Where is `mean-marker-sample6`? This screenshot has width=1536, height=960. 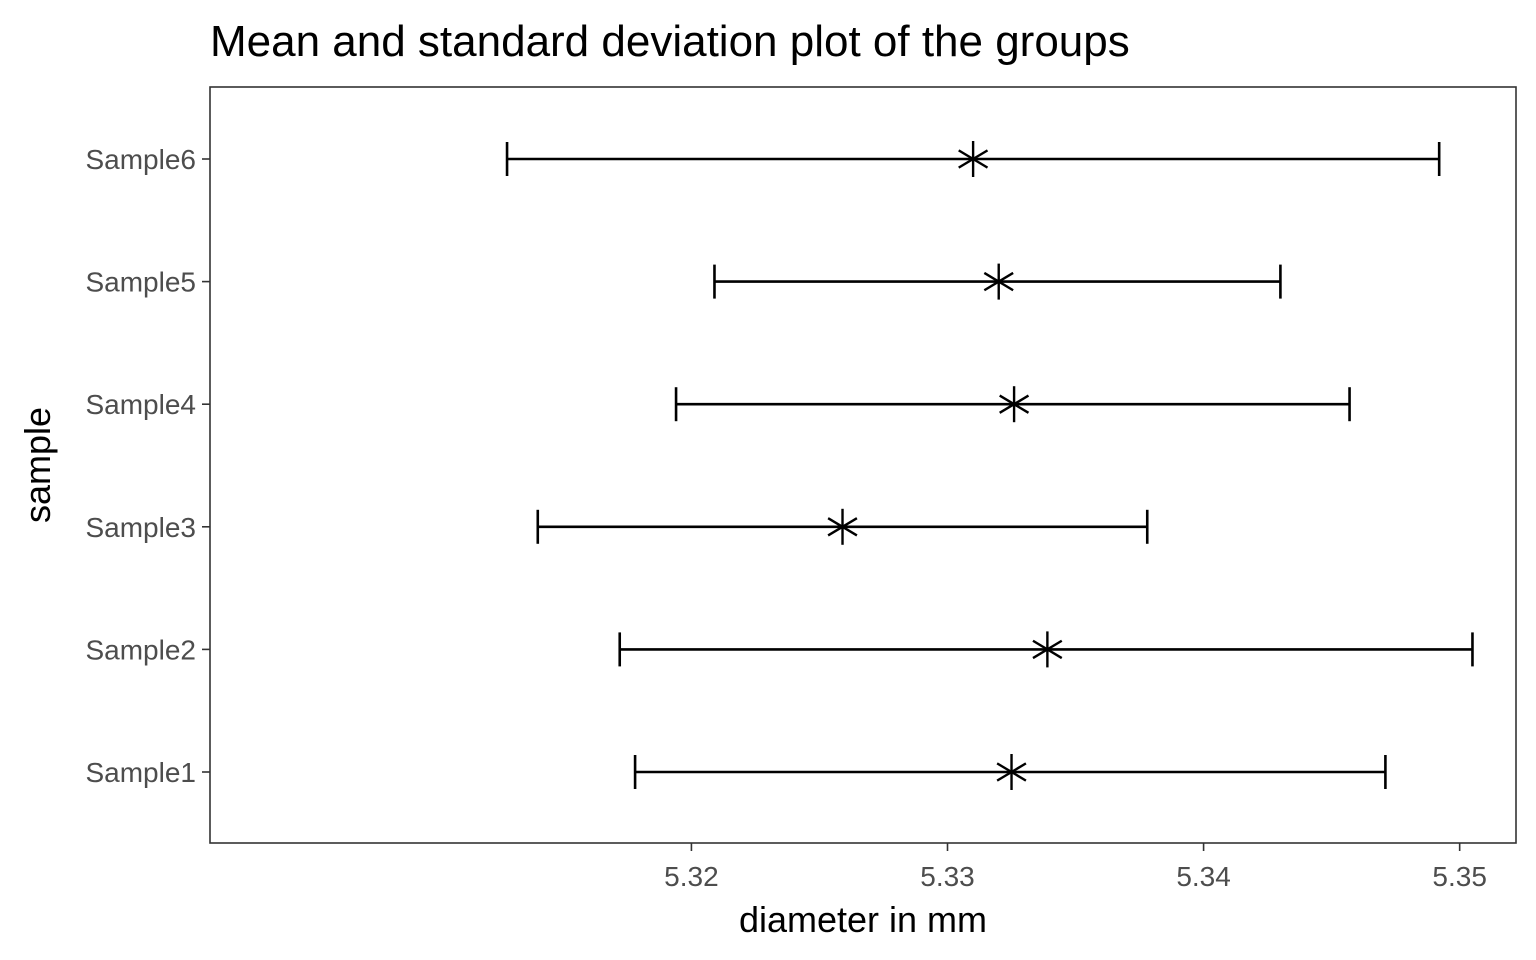
mean-marker-sample6 is located at coordinates (973, 159).